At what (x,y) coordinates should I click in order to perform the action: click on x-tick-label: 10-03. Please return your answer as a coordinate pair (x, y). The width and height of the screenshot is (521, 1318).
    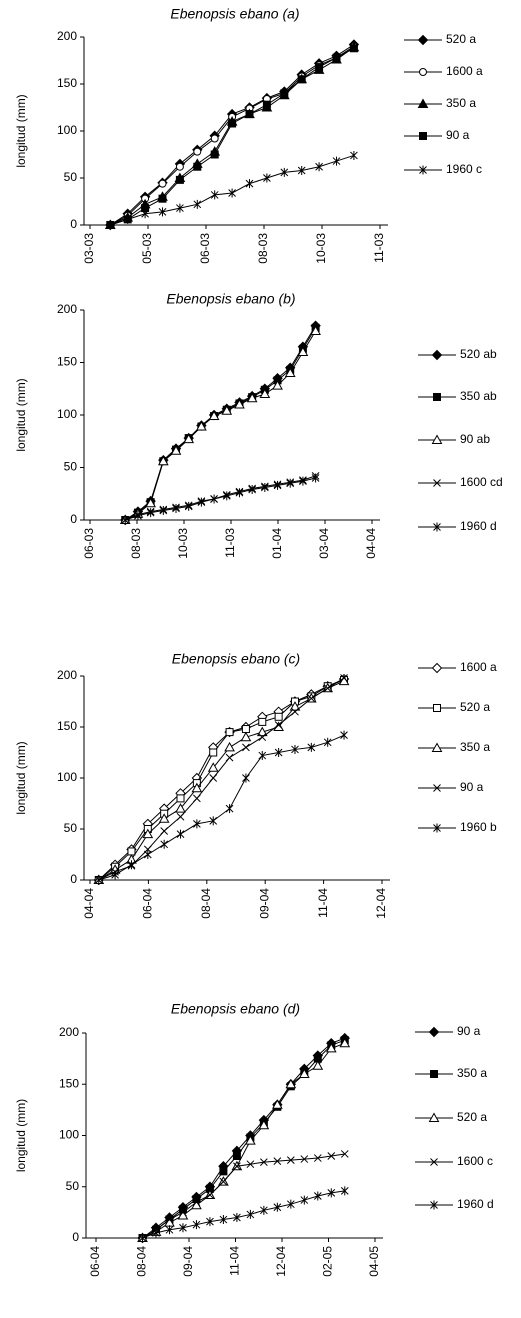
    Looking at the image, I should click on (183, 543).